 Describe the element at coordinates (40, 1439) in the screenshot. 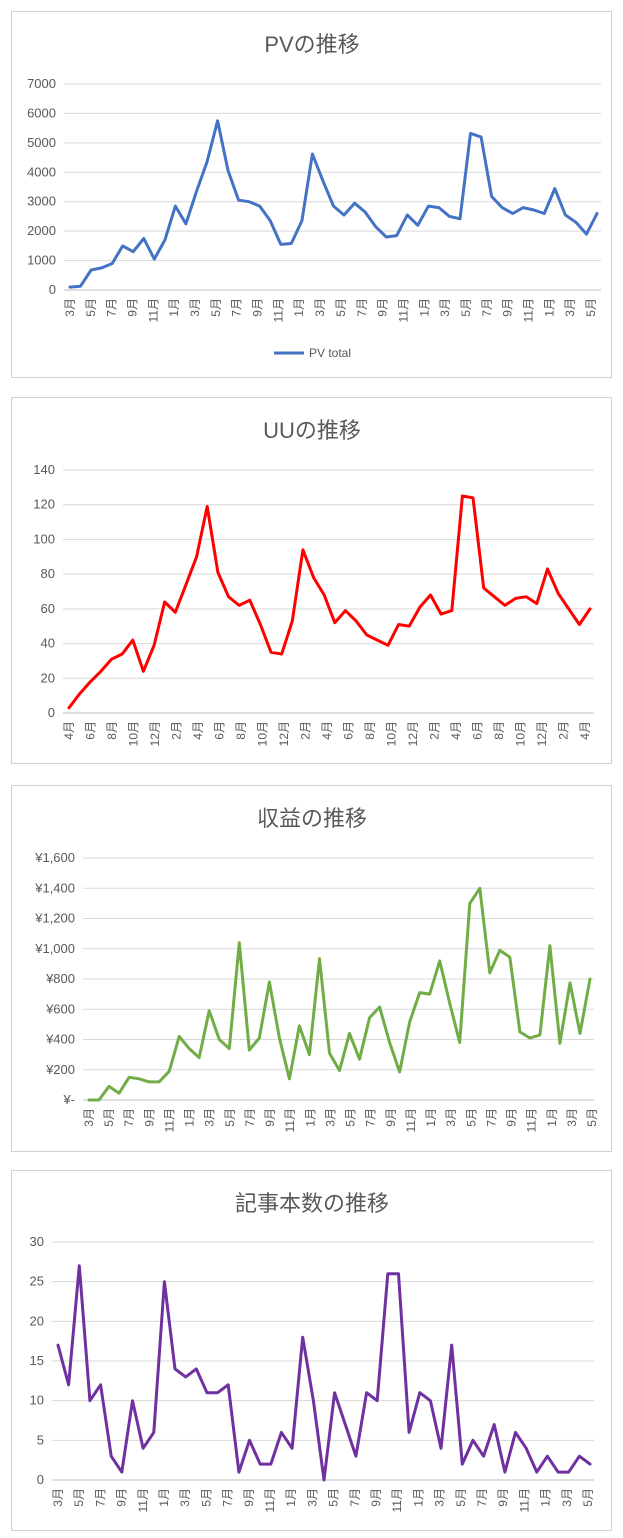

I see `y-tick-label: 5` at that location.